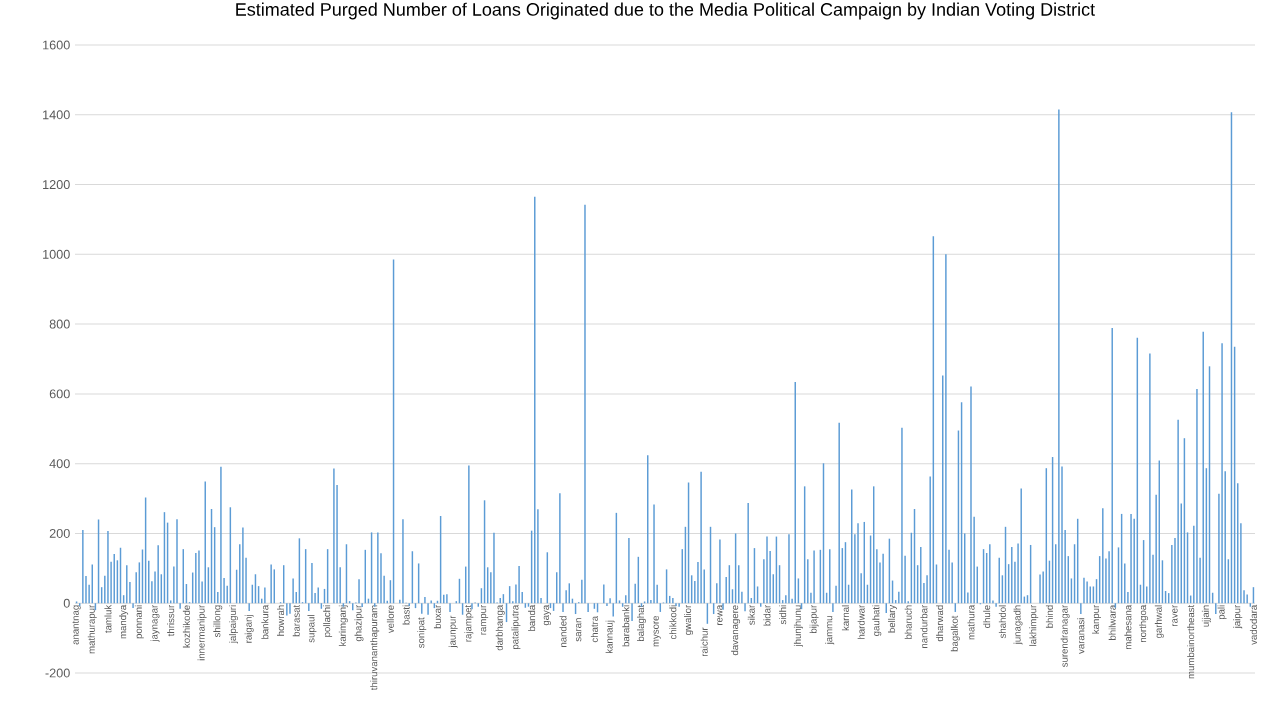 This screenshot has height=715, width=1263. I want to click on x-tick-label: chatra, so click(594, 629).